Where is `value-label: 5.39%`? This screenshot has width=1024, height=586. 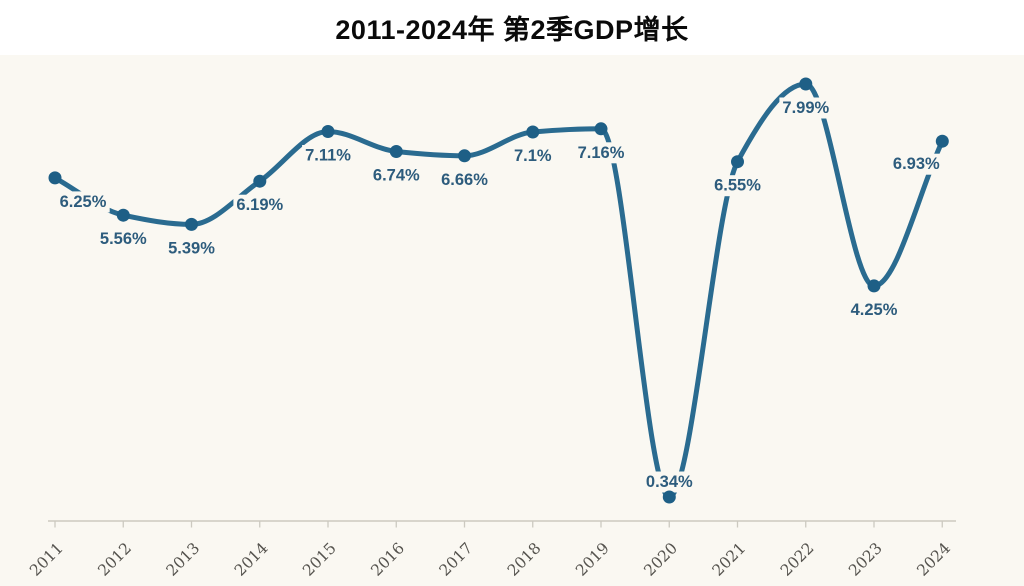 value-label: 5.39% is located at coordinates (191, 248).